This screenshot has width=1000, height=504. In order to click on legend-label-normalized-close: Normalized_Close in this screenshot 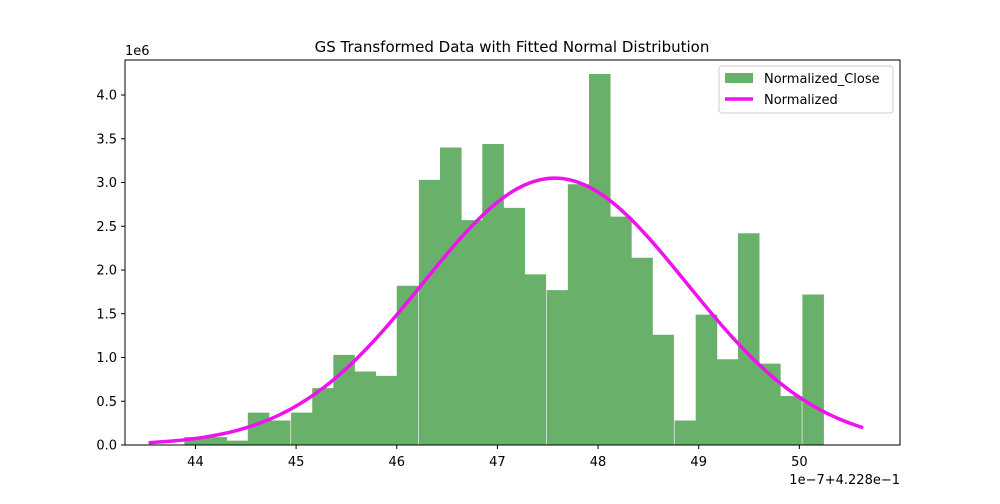, I will do `click(822, 79)`.